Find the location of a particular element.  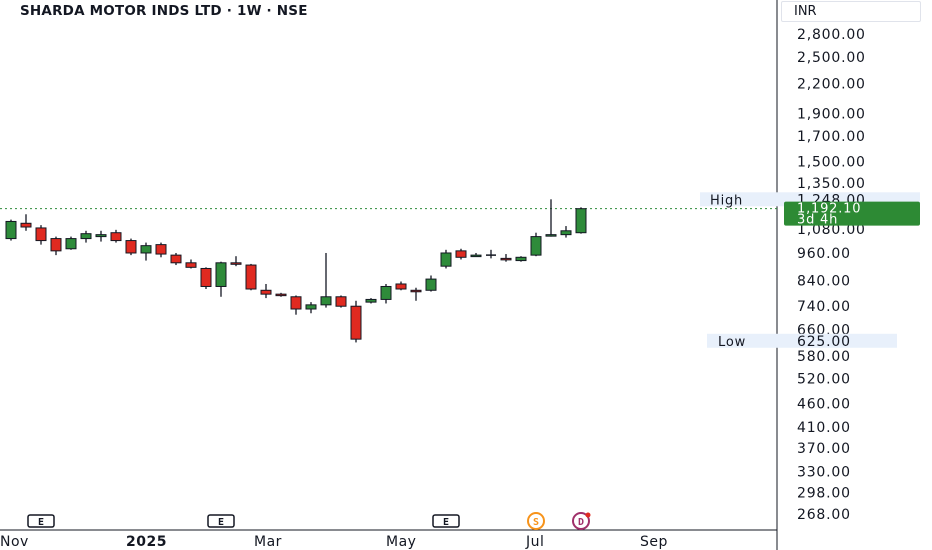

price-tick-label: 1,500.00 is located at coordinates (831, 163).